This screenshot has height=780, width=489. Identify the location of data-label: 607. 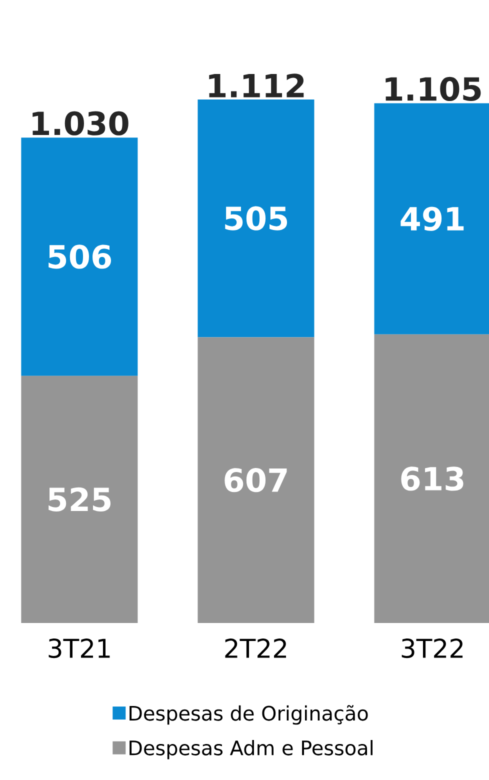
(255, 480).